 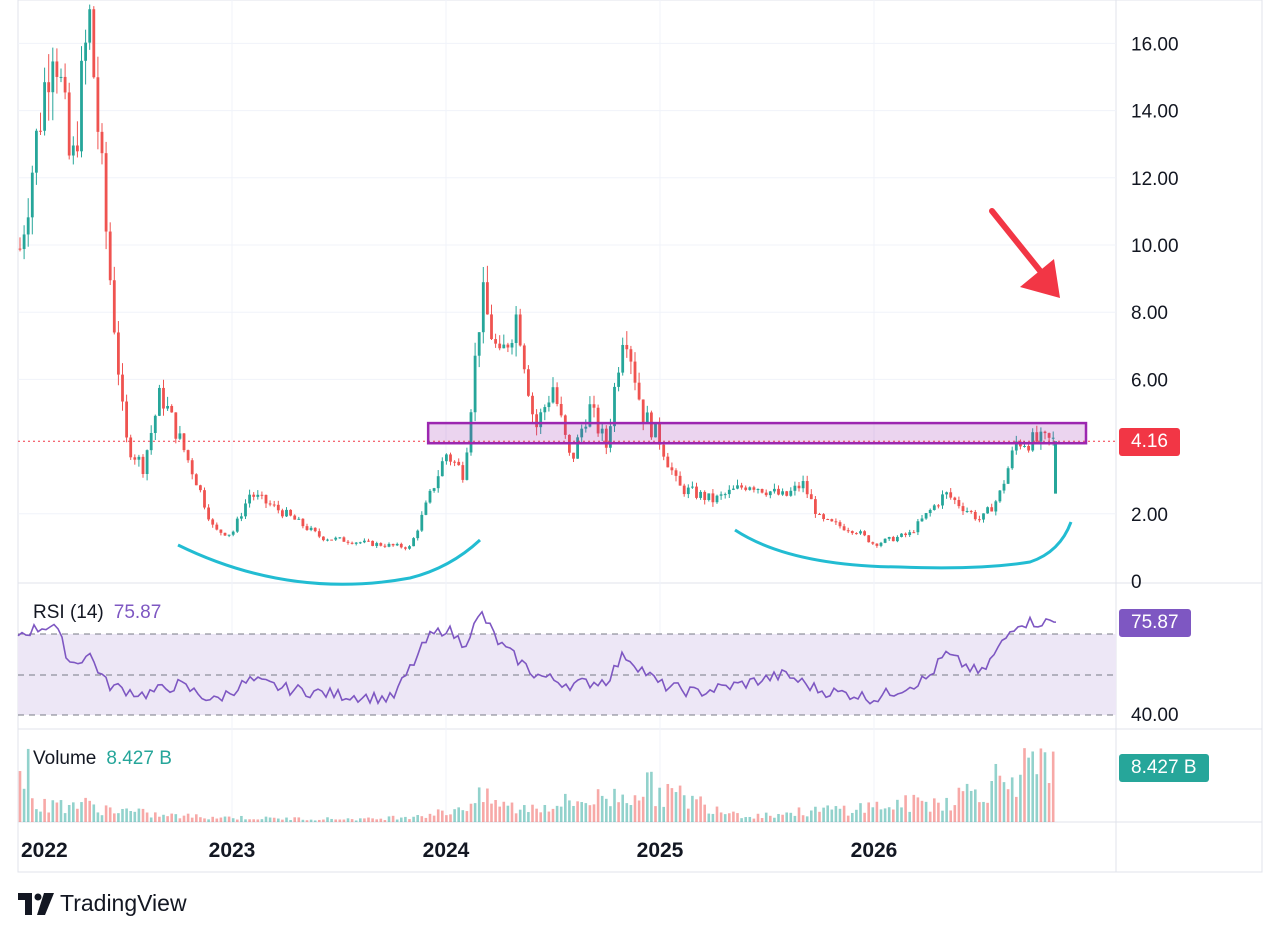 I want to click on rsi-pane-label: RSI (14) 75.87, so click(x=97, y=613).